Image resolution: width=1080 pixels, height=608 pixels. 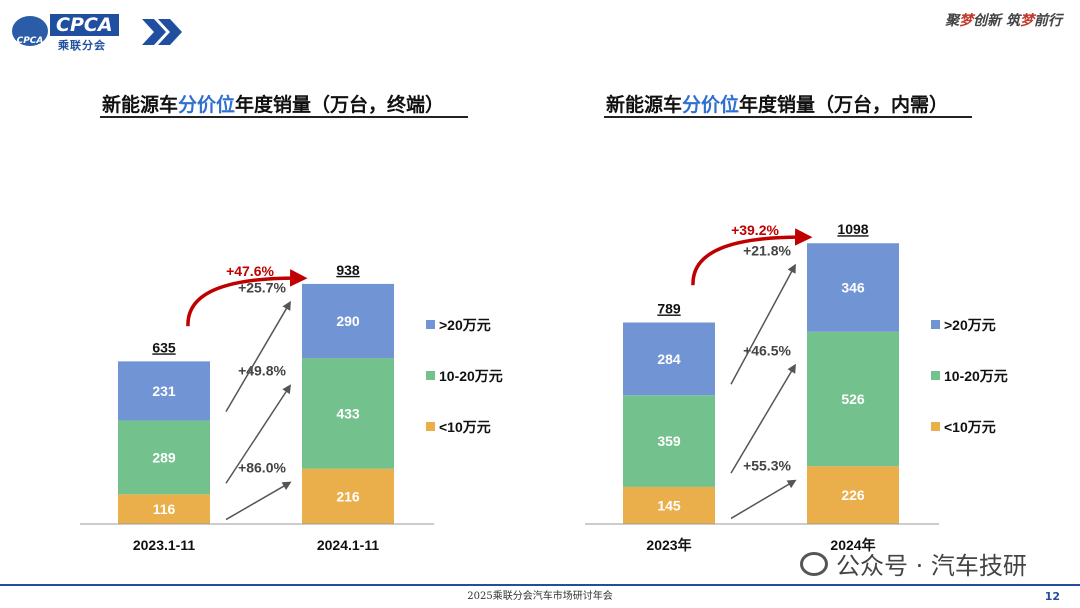 I want to click on segment-value-label: 145, so click(x=669, y=505).